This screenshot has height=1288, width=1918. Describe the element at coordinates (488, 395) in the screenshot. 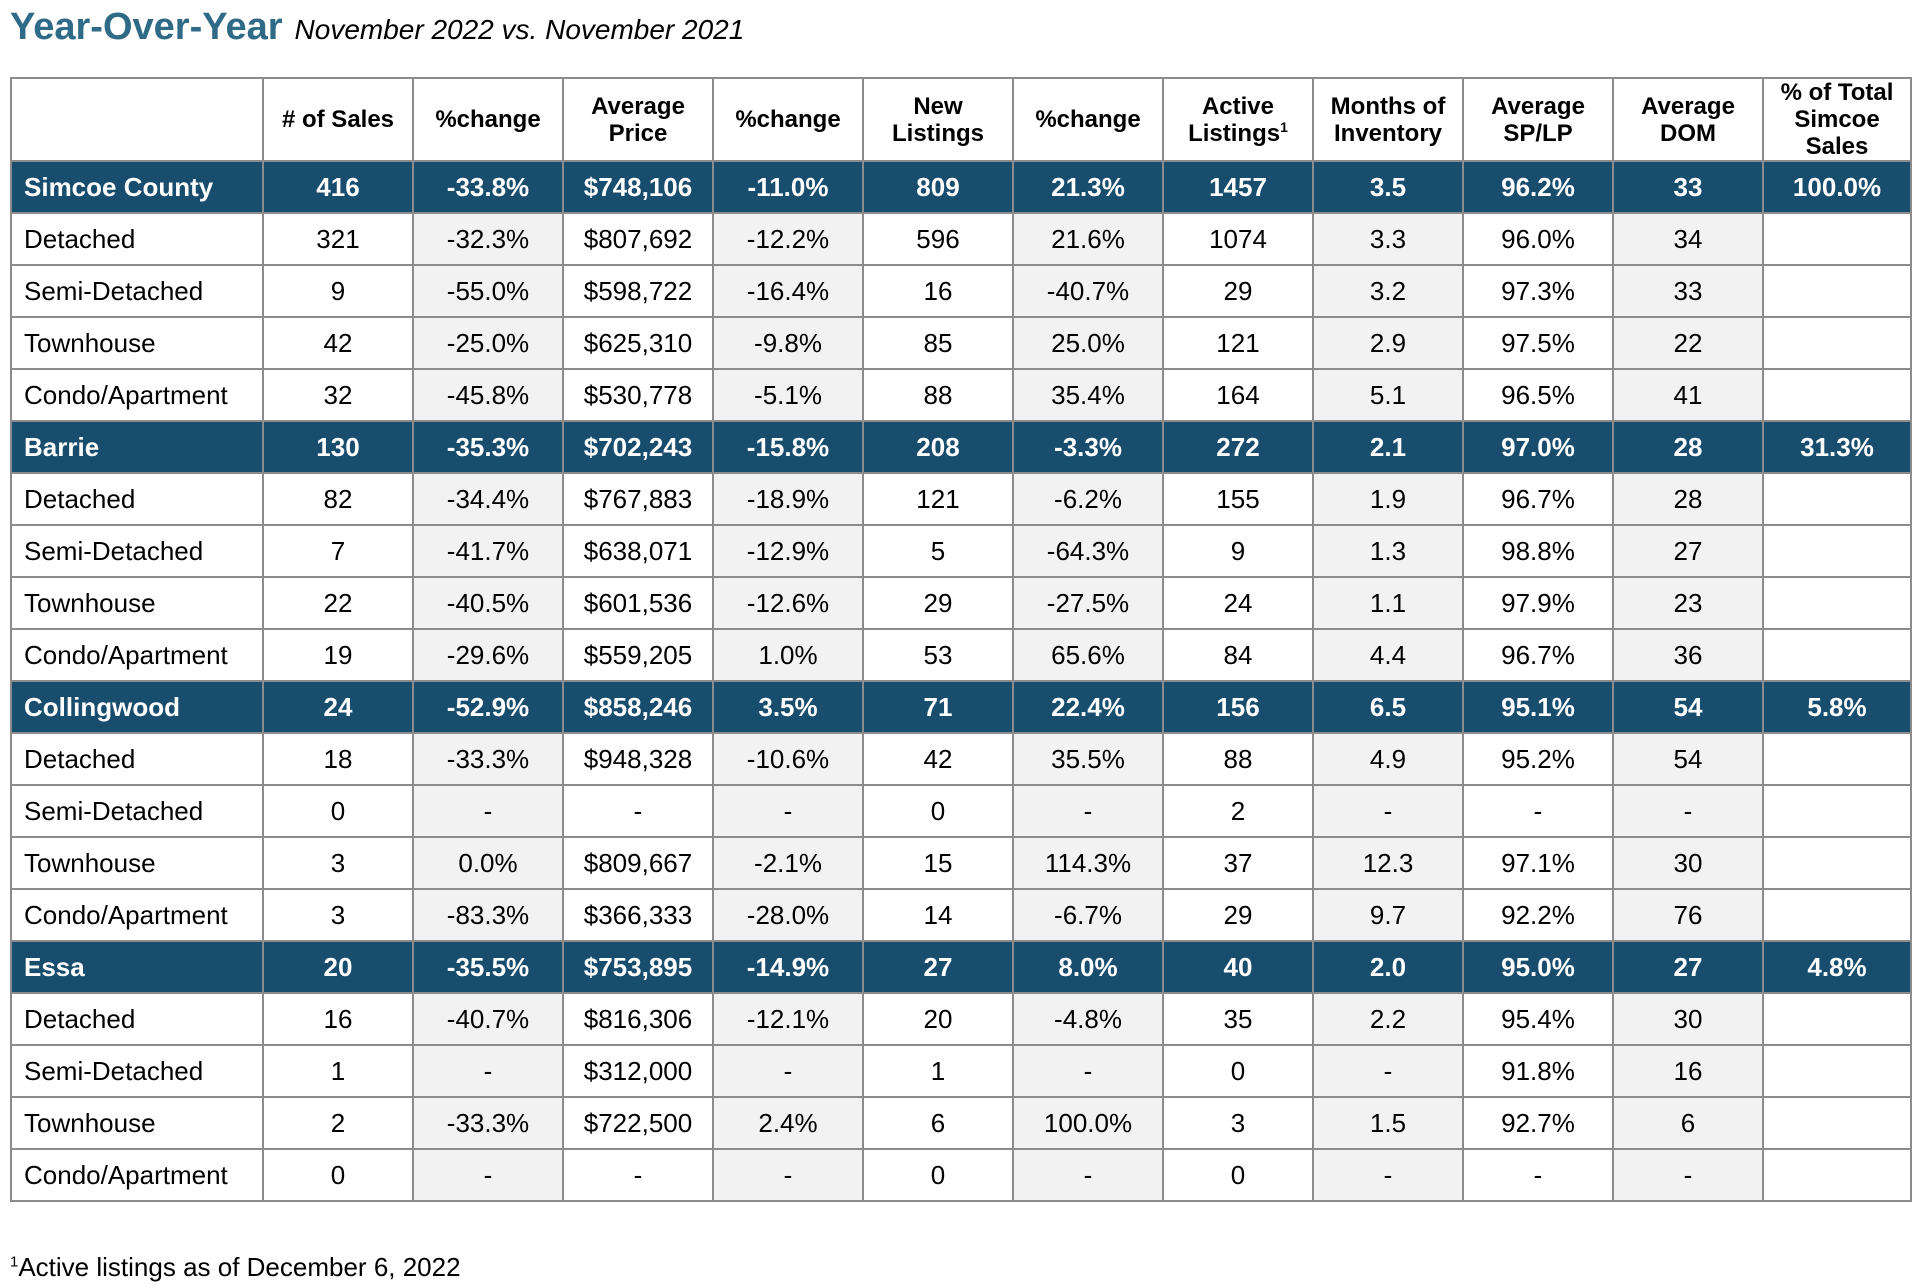

I see `table-cell: -45.8%` at that location.